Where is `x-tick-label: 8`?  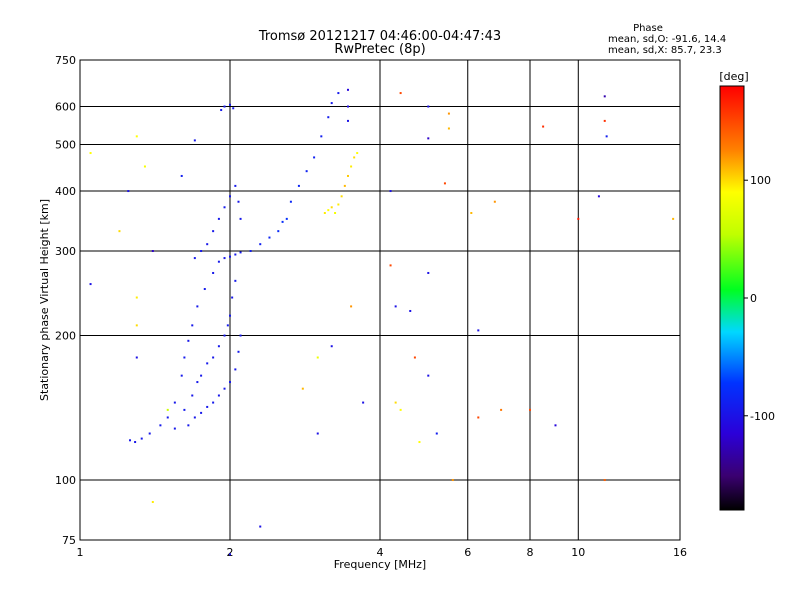 x-tick-label: 8 is located at coordinates (530, 552).